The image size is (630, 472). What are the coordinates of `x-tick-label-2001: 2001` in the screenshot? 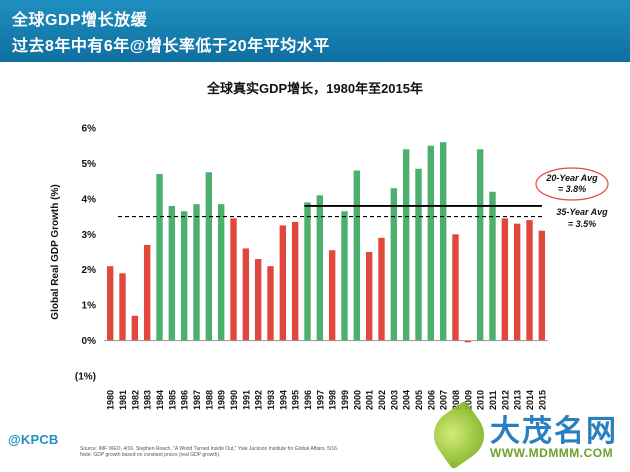 It's located at (370, 400).